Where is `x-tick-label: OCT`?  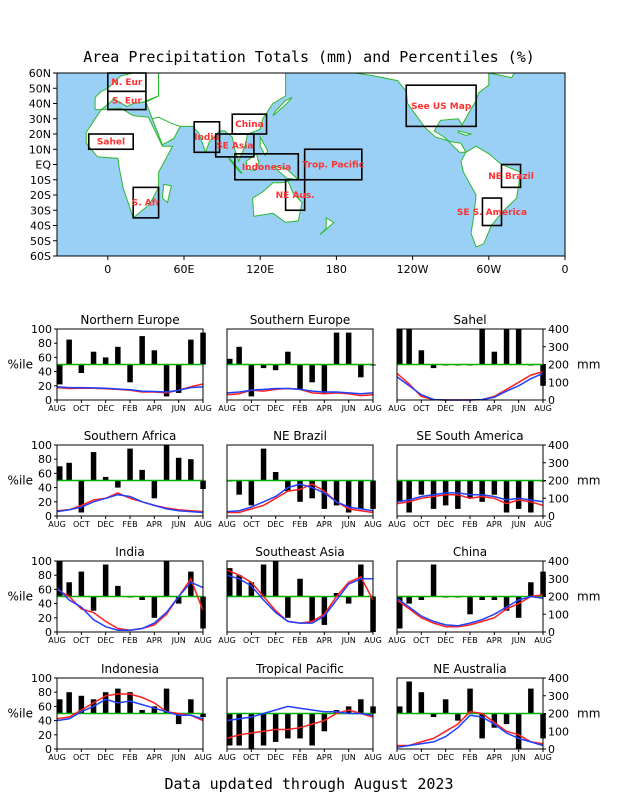 x-tick-label: OCT is located at coordinates (251, 524).